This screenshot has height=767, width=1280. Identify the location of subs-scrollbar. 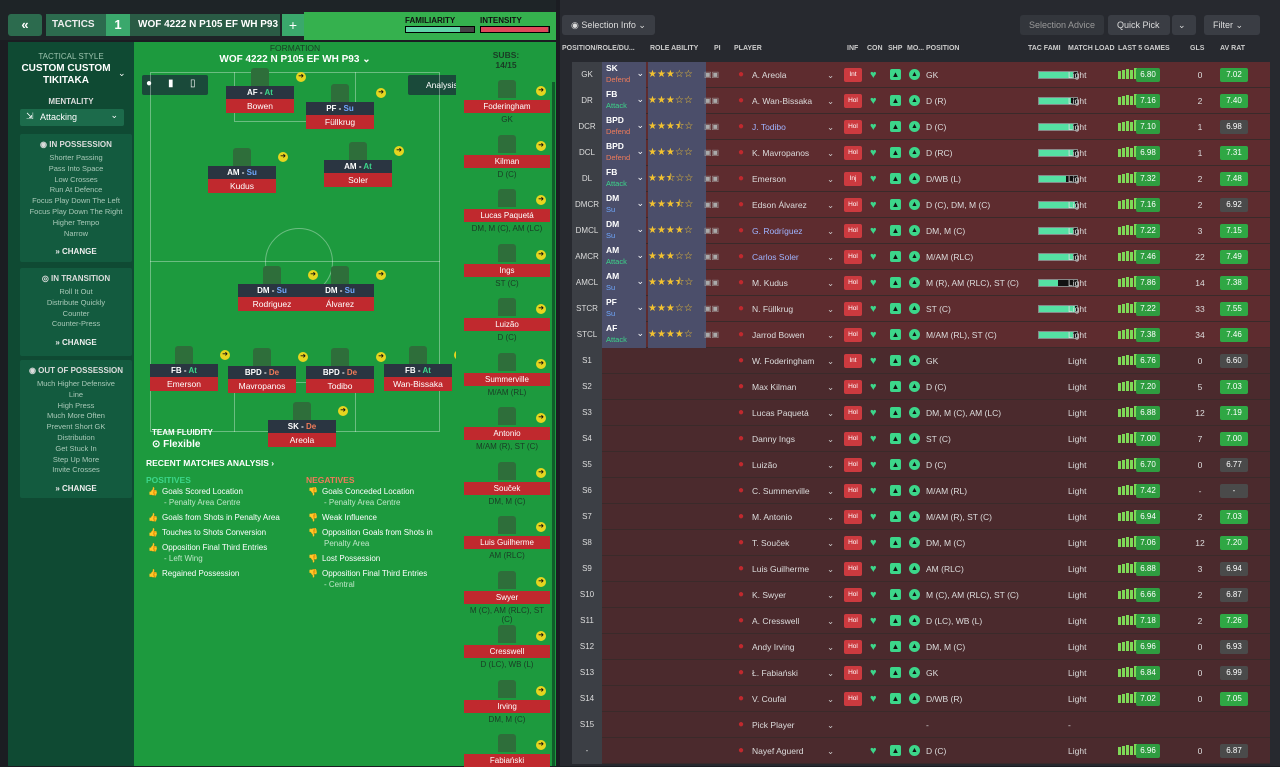
(553, 424).